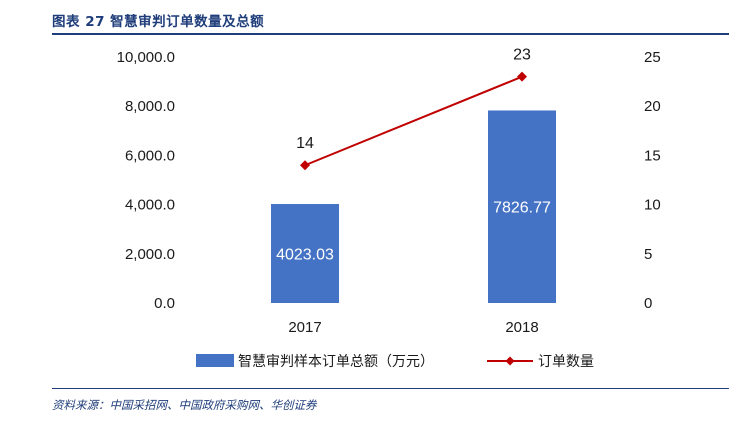 The height and width of the screenshot is (422, 747). Describe the element at coordinates (521, 327) in the screenshot. I see `x-axis-tick-label: 2018` at that location.